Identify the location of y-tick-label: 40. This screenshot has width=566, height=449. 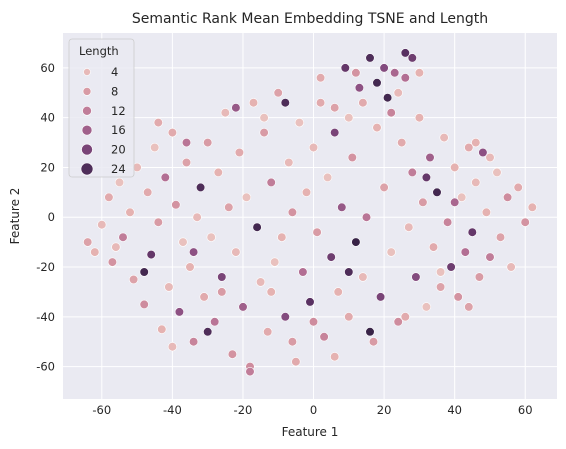
(47, 118).